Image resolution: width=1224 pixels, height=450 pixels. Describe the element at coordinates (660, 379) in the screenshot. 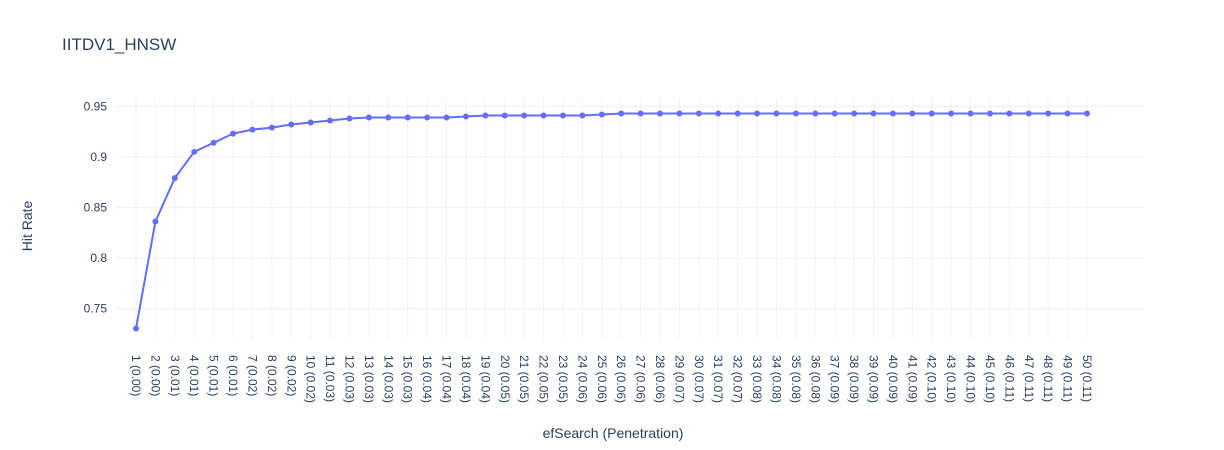

I see `x-tick-label: 28 (0.06)` at that location.